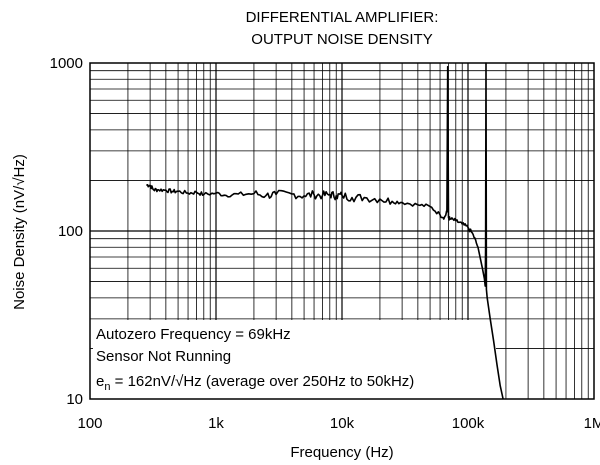 The height and width of the screenshot is (465, 600). What do you see at coordinates (66, 63) in the screenshot?
I see `y-tick-label: 1000` at bounding box center [66, 63].